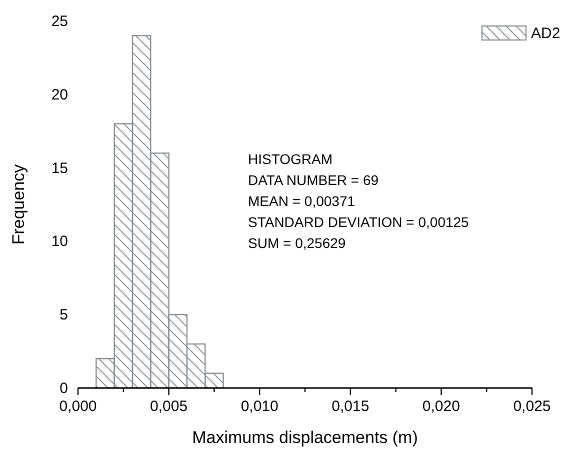 The image size is (584, 457). Describe the element at coordinates (259, 406) in the screenshot. I see `x-tick-label: 0,010` at that location.